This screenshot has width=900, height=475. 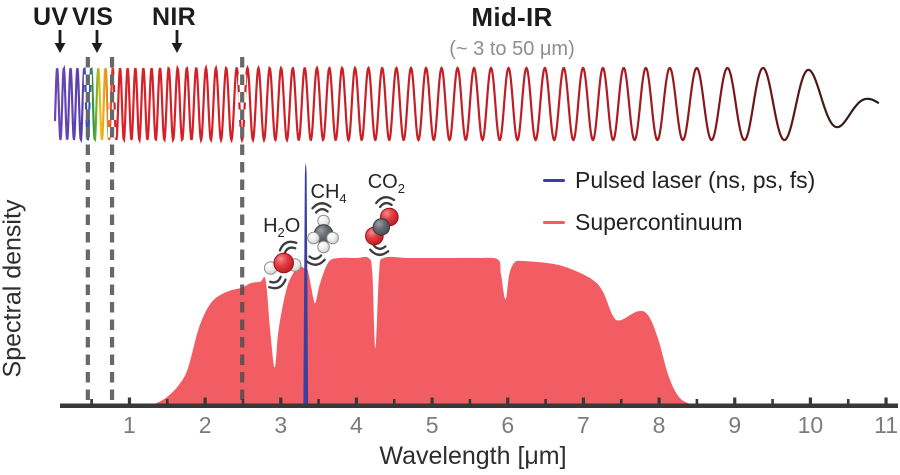 I want to click on midir-range-note: (~ 3 to 50 μm), so click(x=512, y=49).